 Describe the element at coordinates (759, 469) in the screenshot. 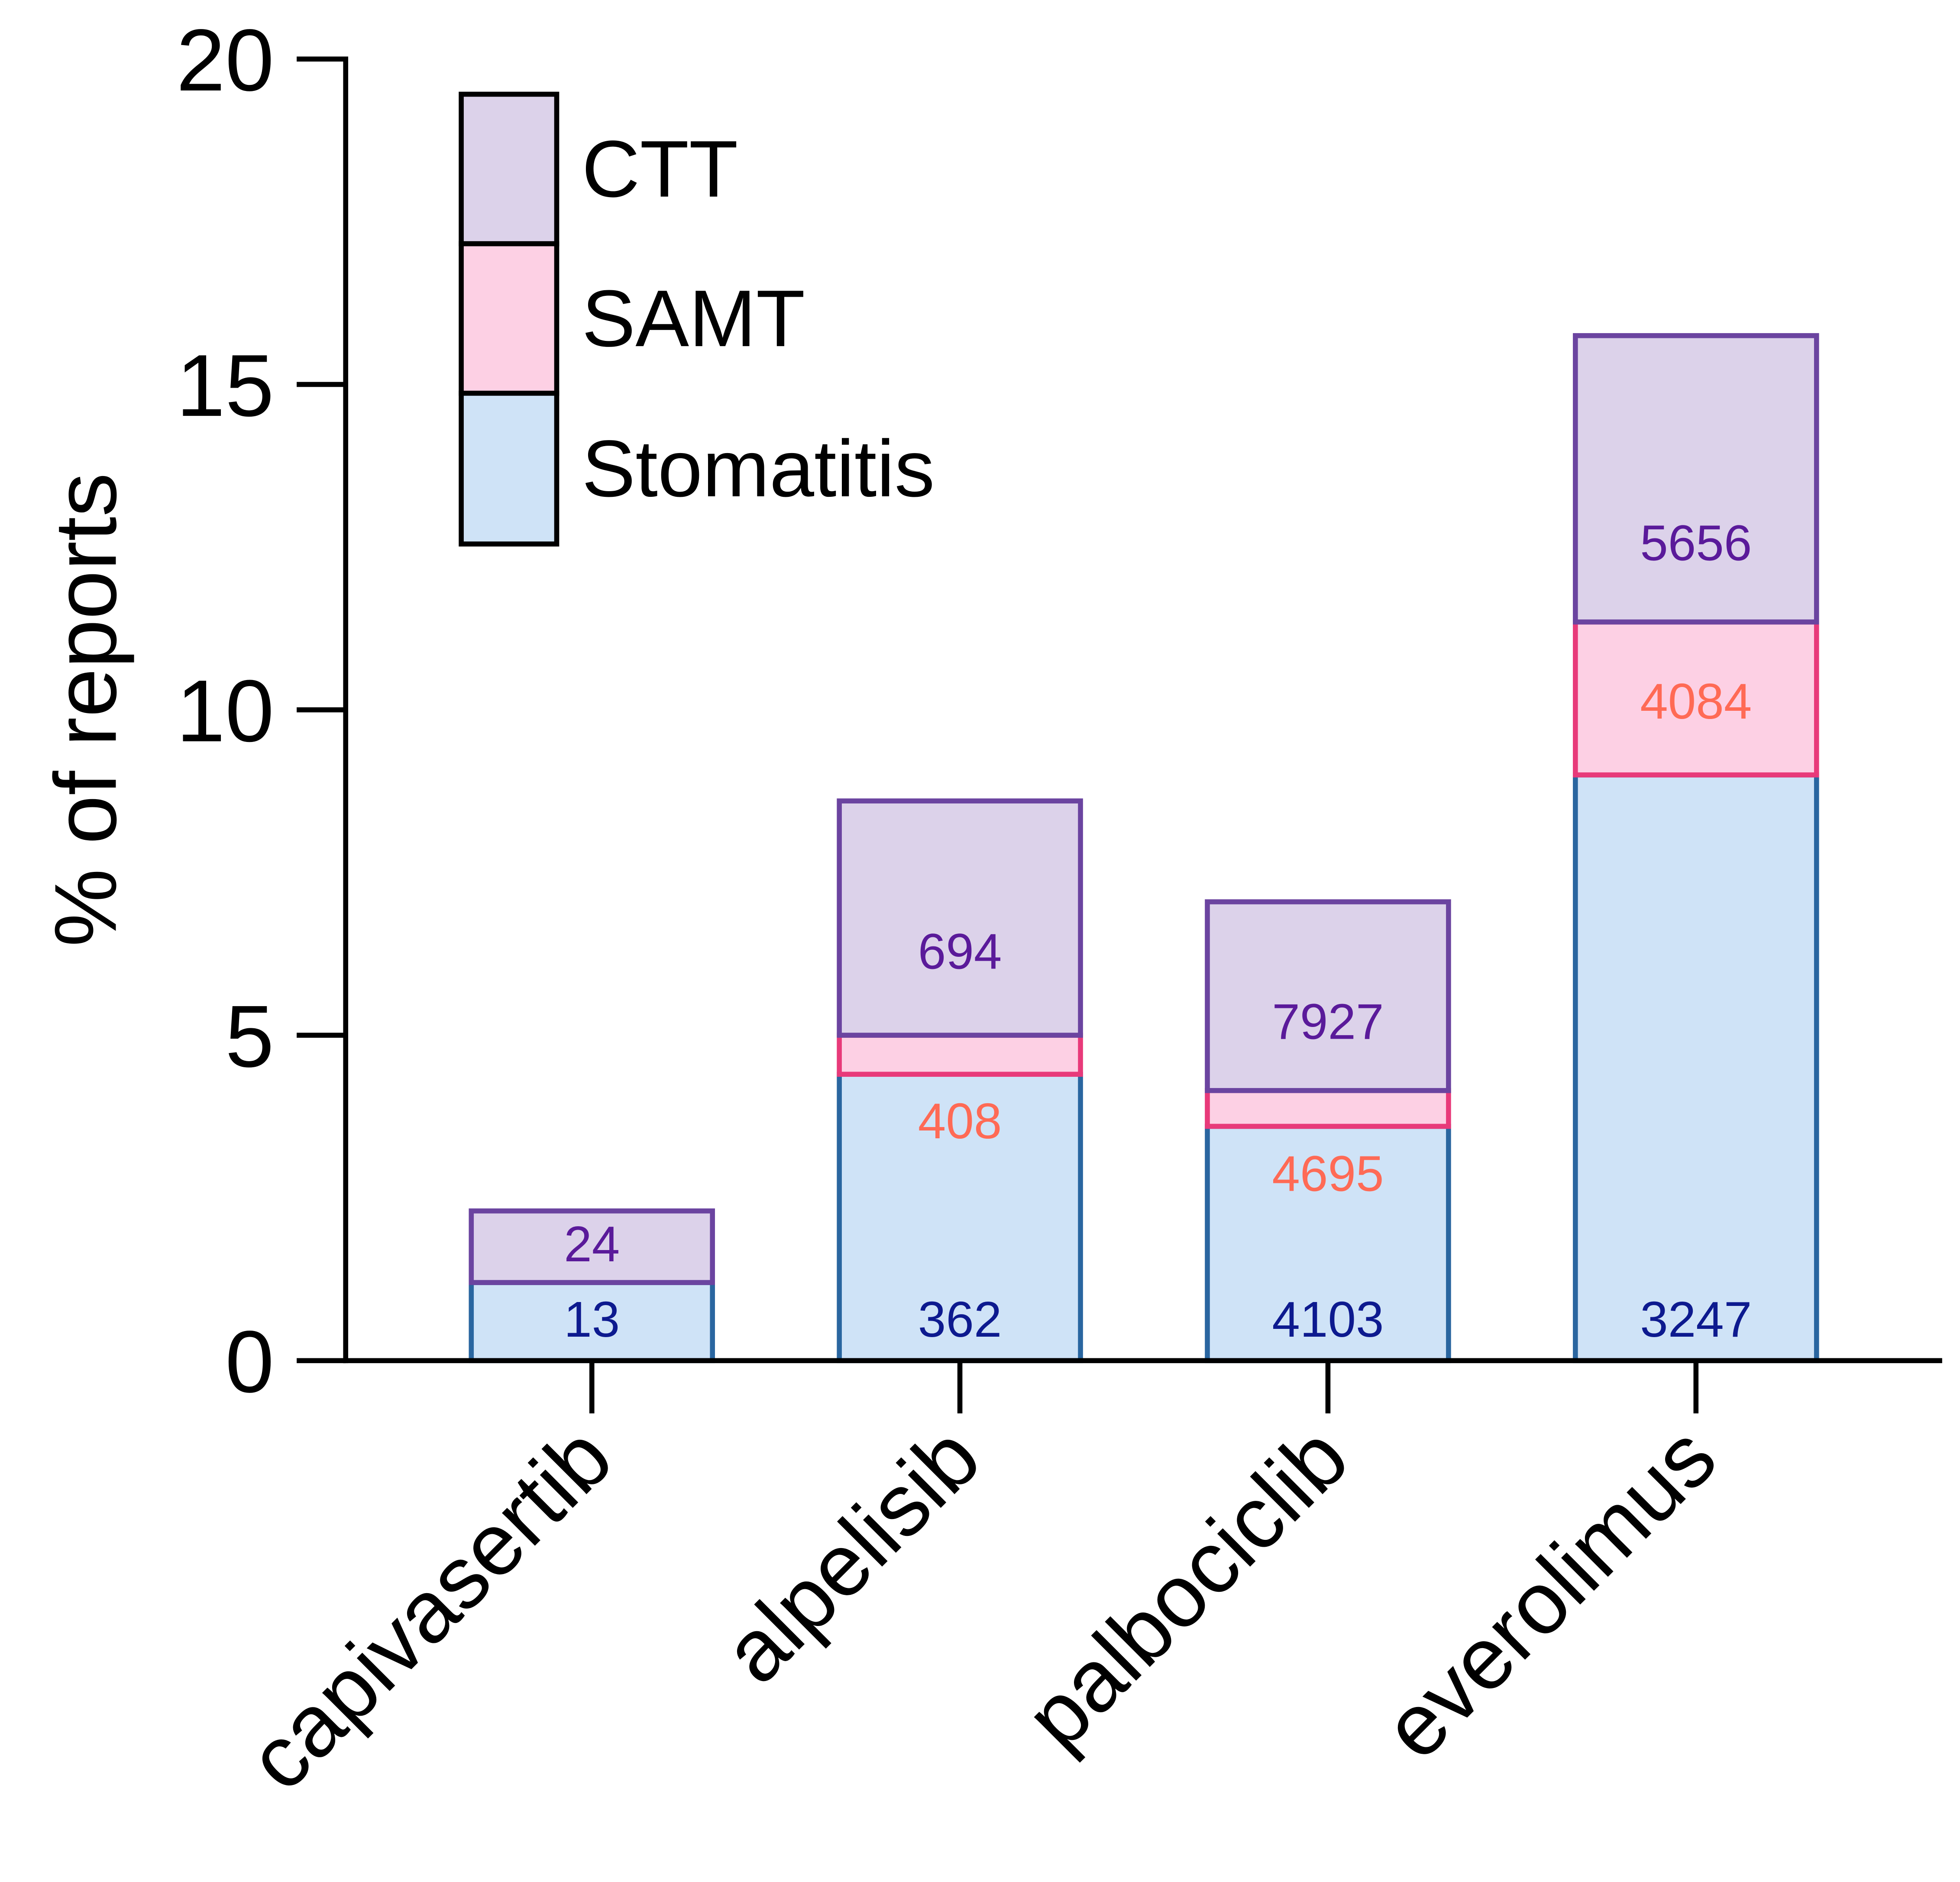

I see `legend-label-stomatitis: Stomatitis` at that location.